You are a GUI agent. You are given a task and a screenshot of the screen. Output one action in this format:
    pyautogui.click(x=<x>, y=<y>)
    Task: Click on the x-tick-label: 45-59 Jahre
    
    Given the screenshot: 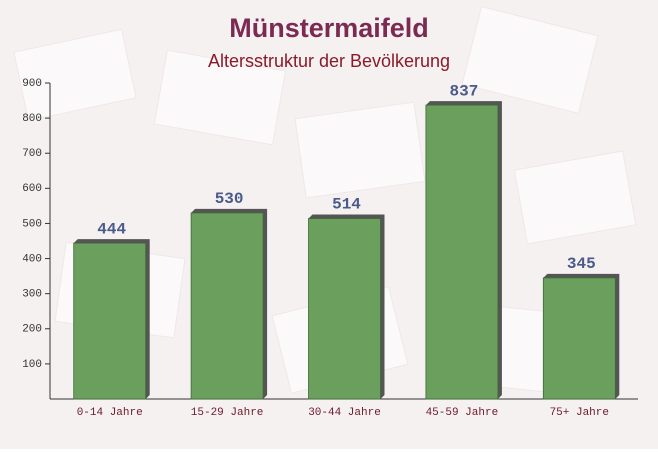 What is the action you would take?
    pyautogui.click(x=462, y=413)
    